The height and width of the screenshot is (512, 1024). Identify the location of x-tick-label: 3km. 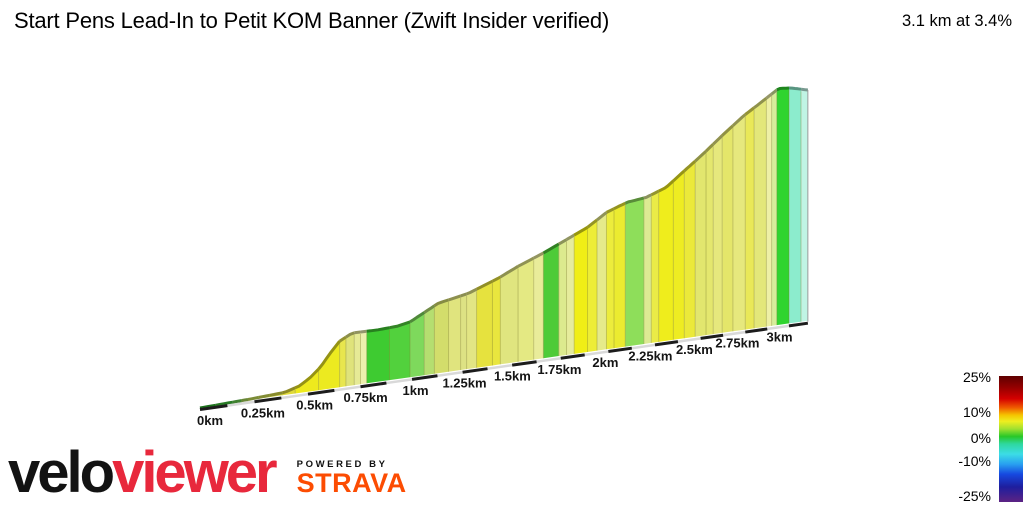
(779, 336).